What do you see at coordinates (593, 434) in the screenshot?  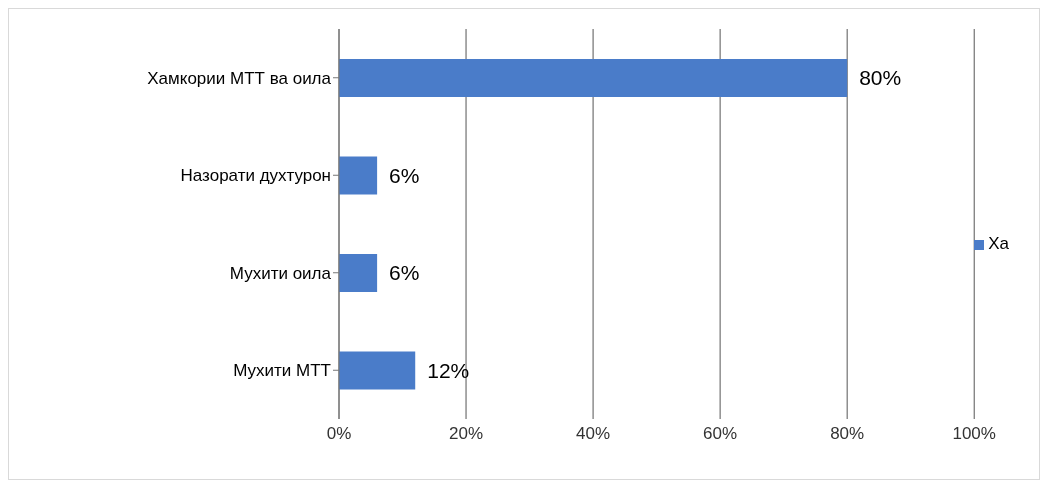 I see `x-tick-label: 40%` at bounding box center [593, 434].